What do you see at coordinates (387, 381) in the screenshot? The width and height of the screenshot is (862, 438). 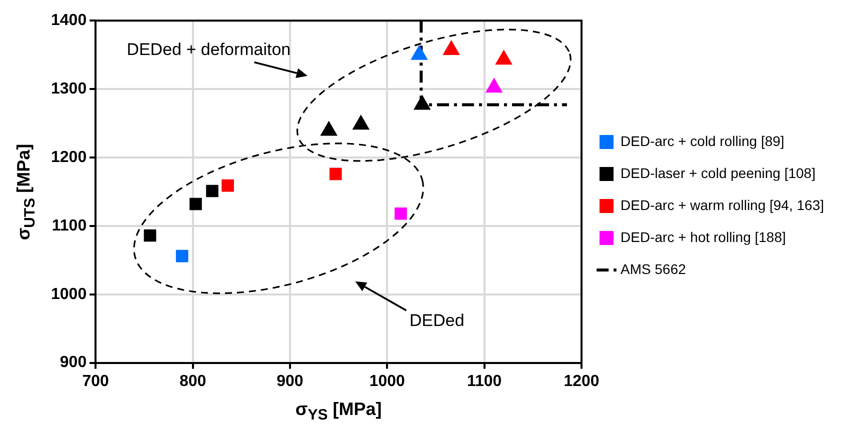 I see `x-tick-label: 1000` at bounding box center [387, 381].